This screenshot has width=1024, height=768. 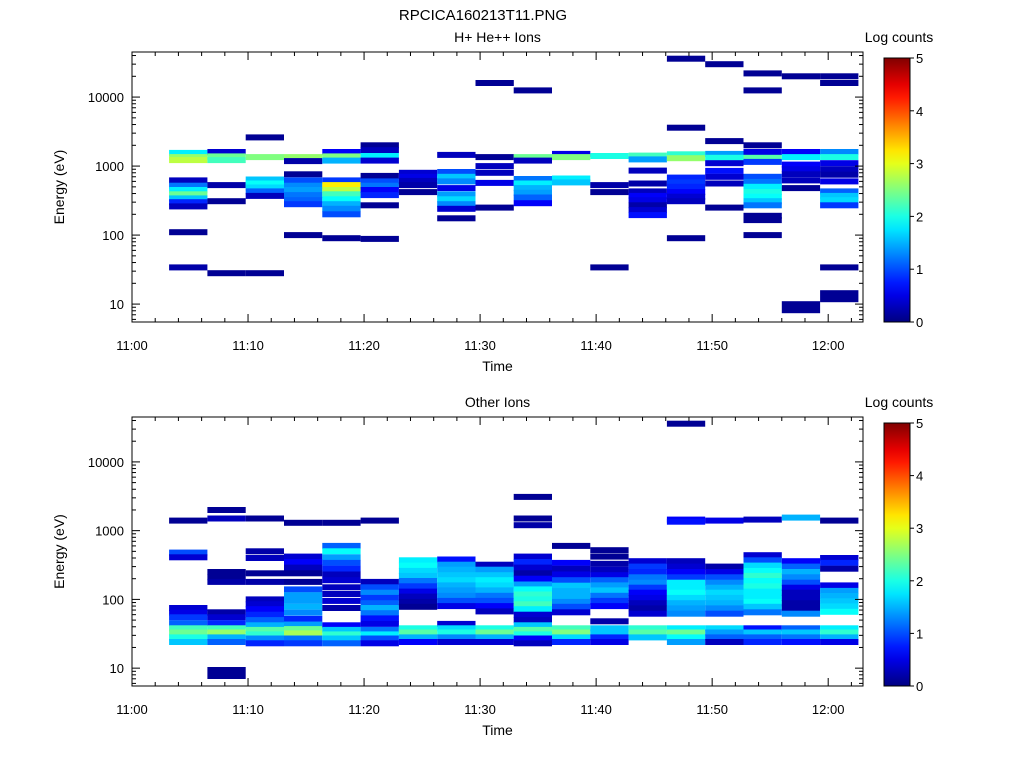 What do you see at coordinates (117, 304) in the screenshot?
I see `y-tick-label: 10` at bounding box center [117, 304].